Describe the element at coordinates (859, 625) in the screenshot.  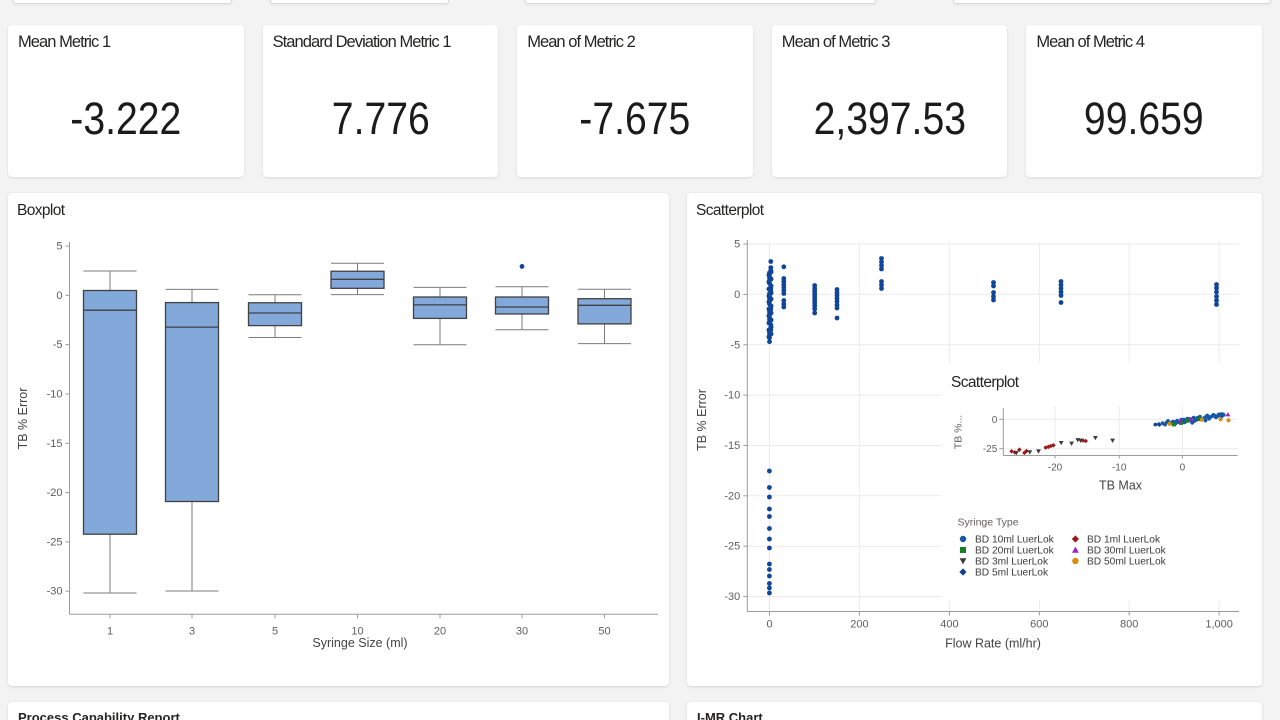
I see `svg-text: 200` at that location.